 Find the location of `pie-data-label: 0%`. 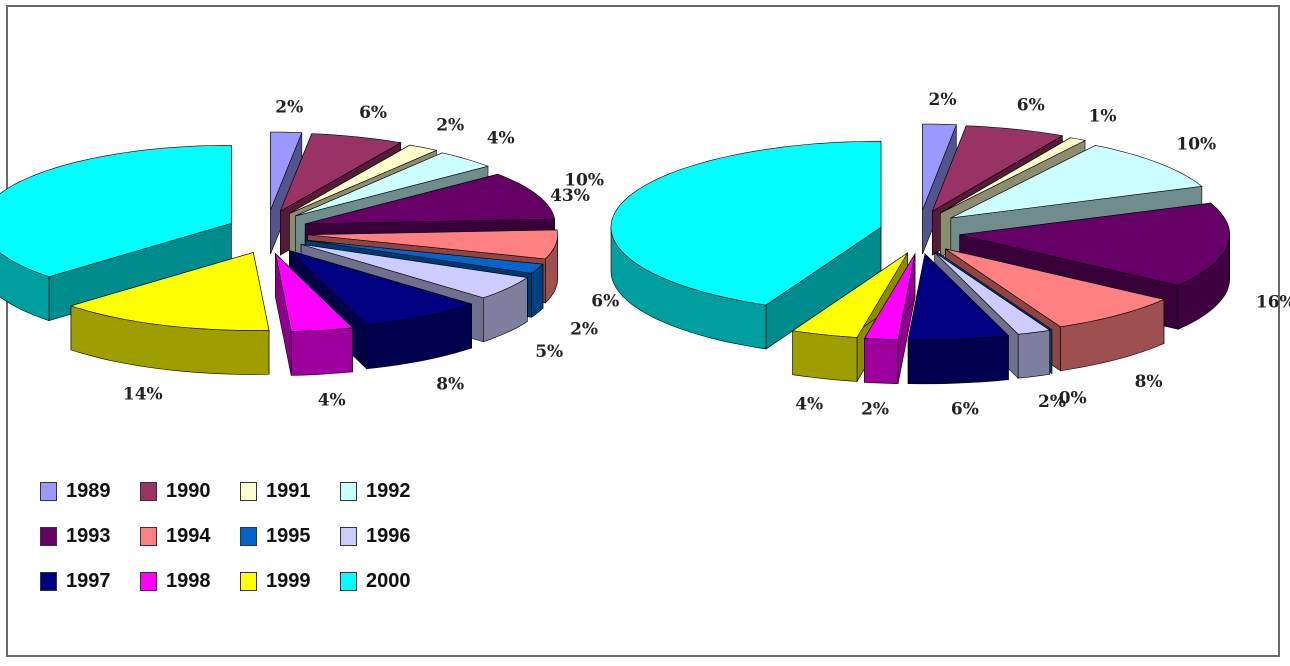

pie-data-label: 0% is located at coordinates (1073, 399).